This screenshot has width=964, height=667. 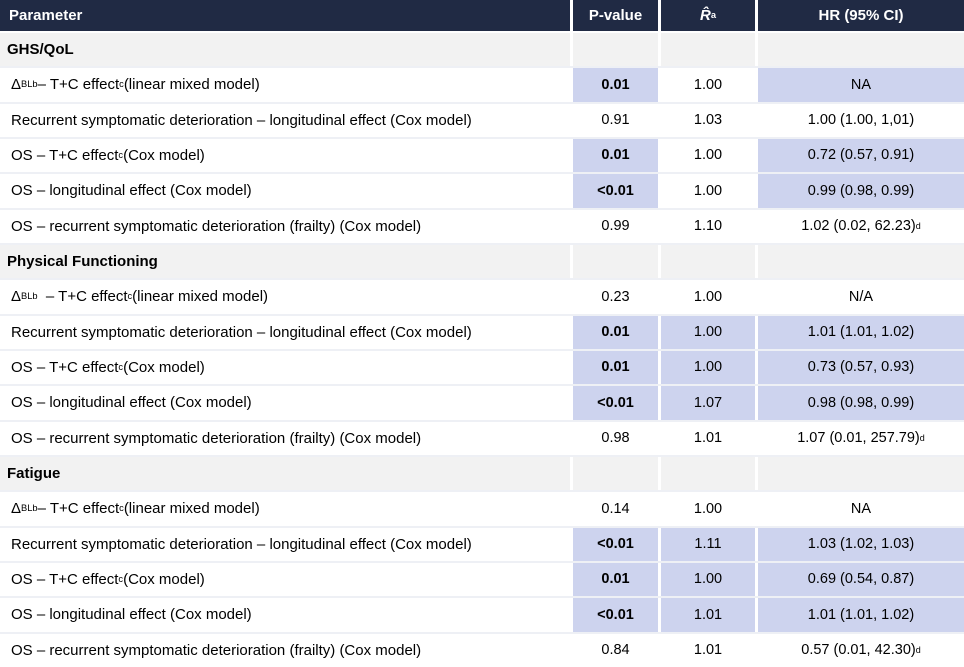 What do you see at coordinates (285, 50) in the screenshot?
I see `section-title: GHS/QoL` at bounding box center [285, 50].